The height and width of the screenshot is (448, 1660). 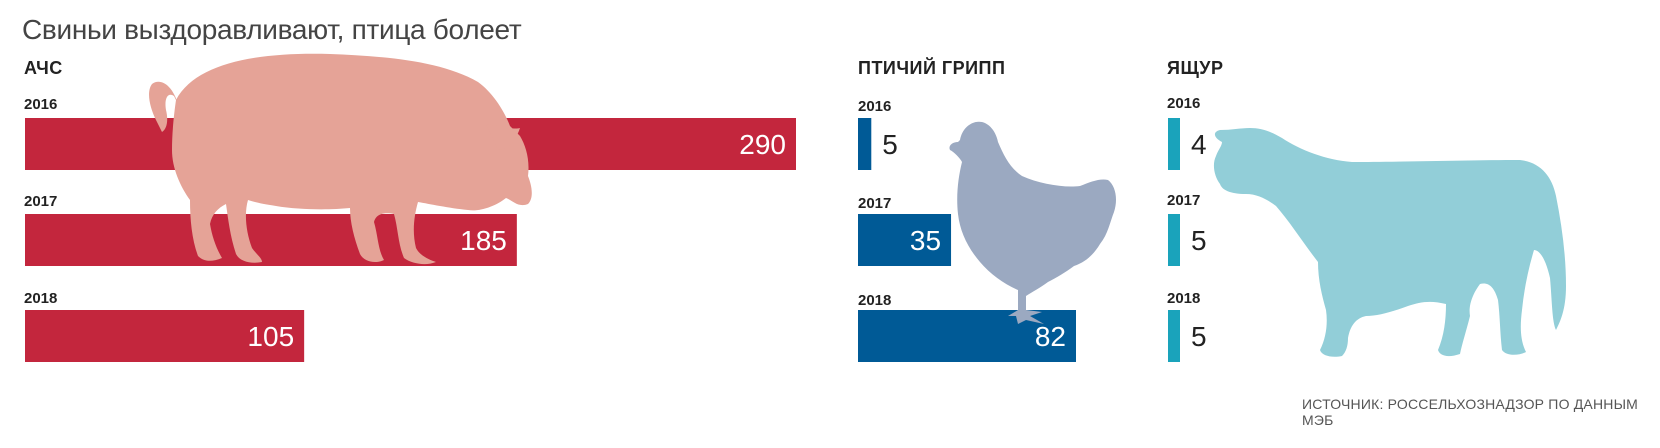 What do you see at coordinates (270, 336) in the screenshot?
I see `asf-value-label-2018: 105` at bounding box center [270, 336].